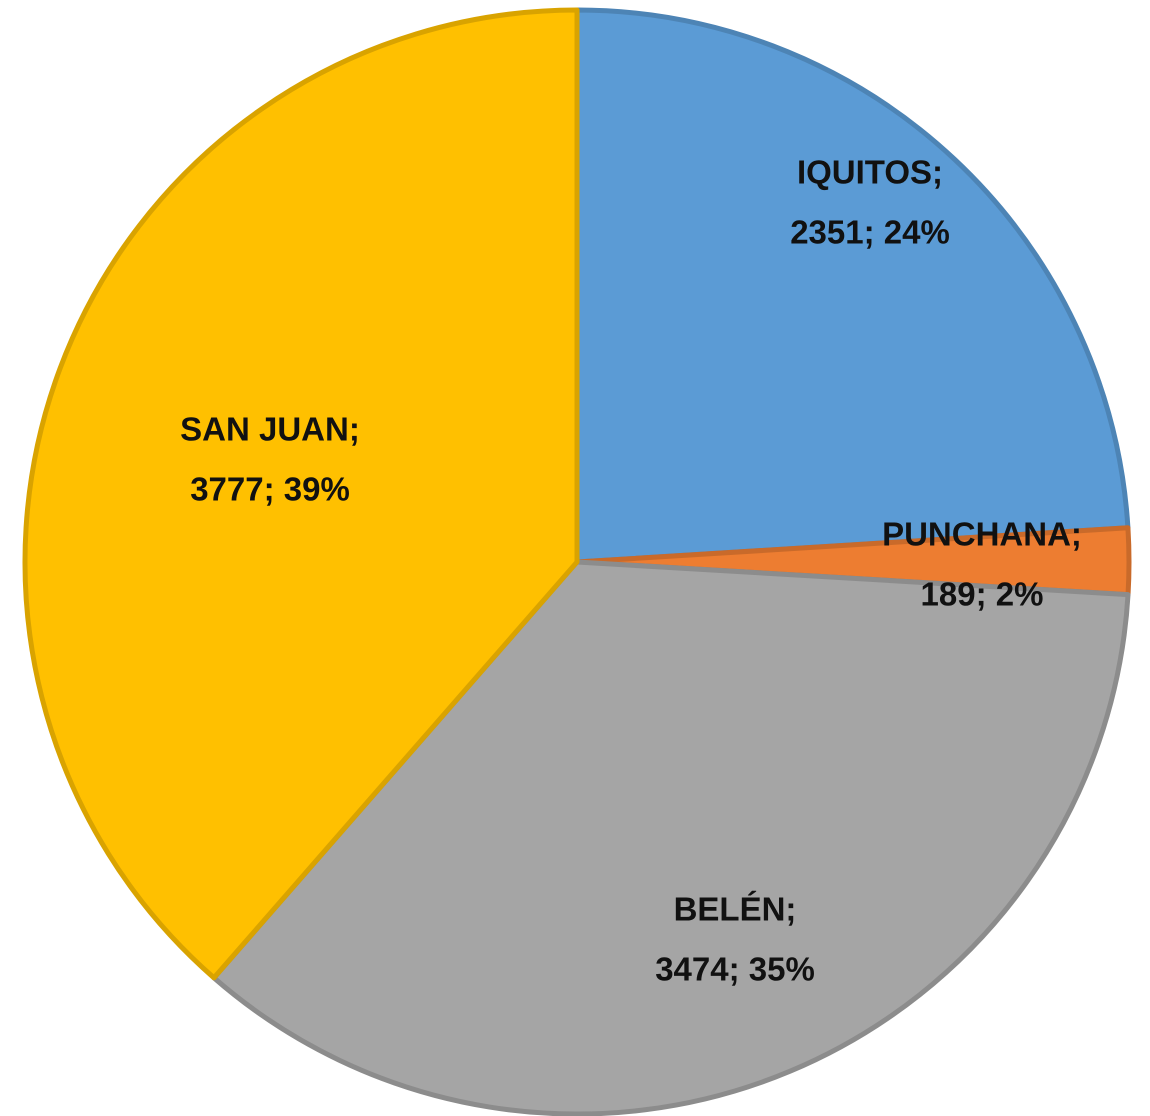 This screenshot has height=1116, width=1150. Describe the element at coordinates (870, 172) in the screenshot. I see `data-label: IQUITOS;` at that location.